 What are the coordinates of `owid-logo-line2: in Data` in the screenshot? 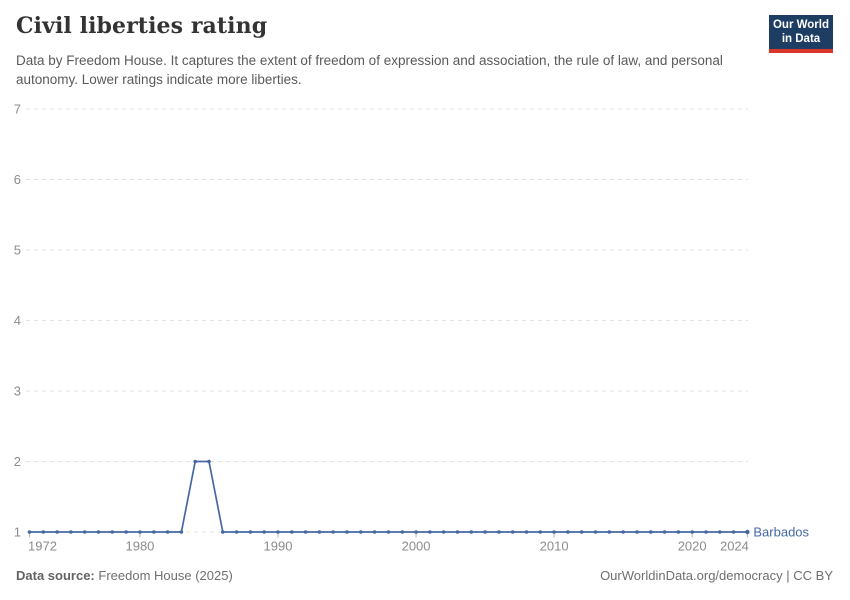 It's located at (801, 38).